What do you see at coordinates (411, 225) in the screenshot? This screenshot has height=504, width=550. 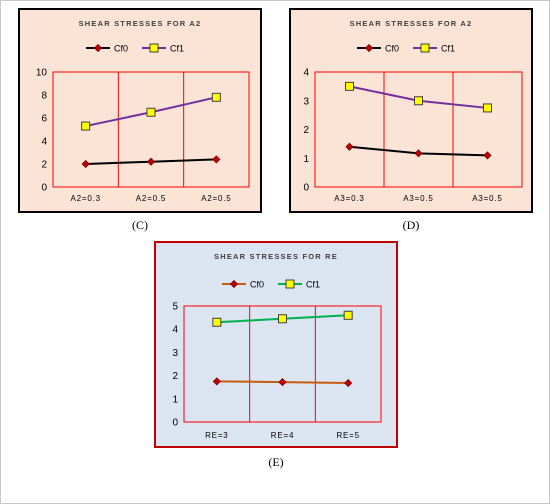 I see `caption-d: (D)` at bounding box center [411, 225].